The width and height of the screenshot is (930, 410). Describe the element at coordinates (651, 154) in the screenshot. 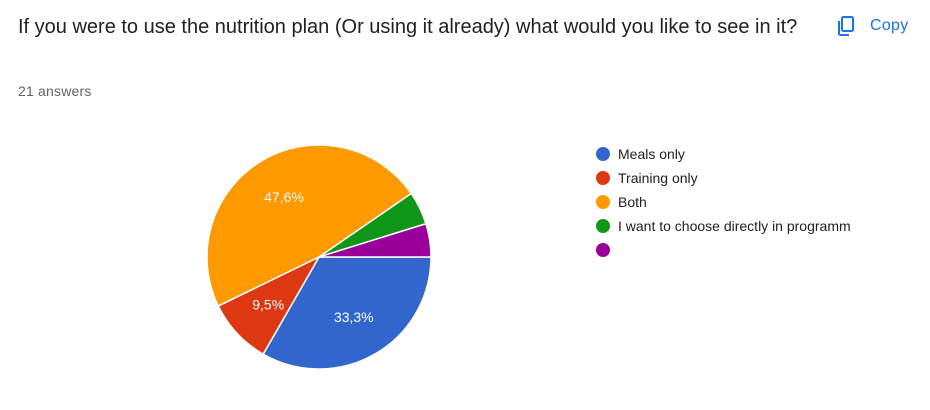

I see `legend-label-0: Meals only` at that location.